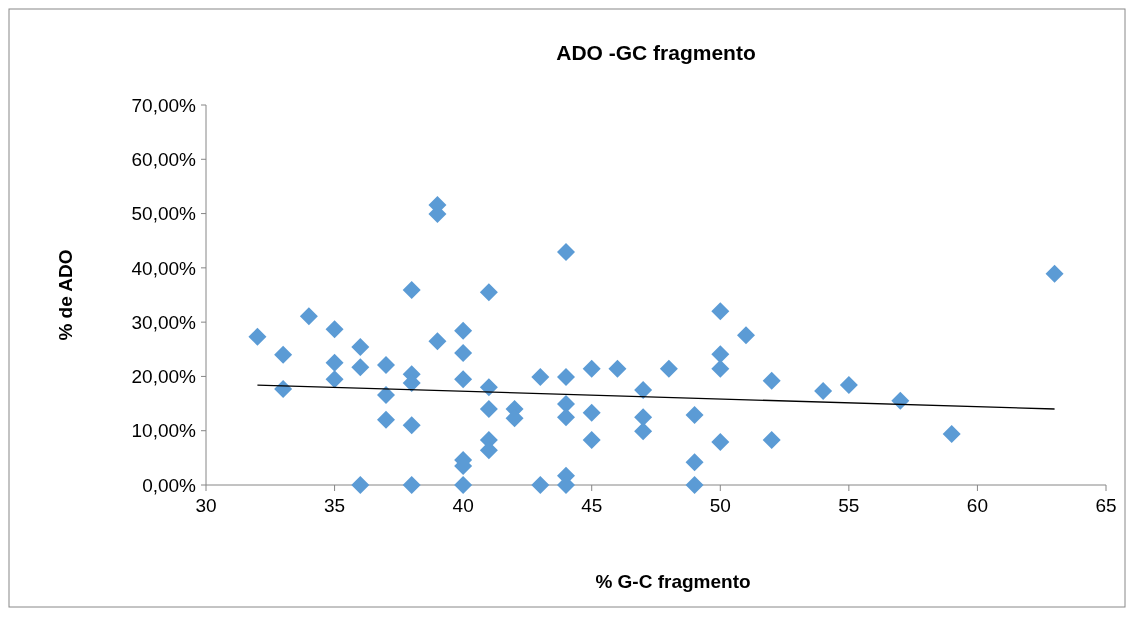  What do you see at coordinates (164, 431) in the screenshot?
I see `y-tick-label: 10,00%` at bounding box center [164, 431].